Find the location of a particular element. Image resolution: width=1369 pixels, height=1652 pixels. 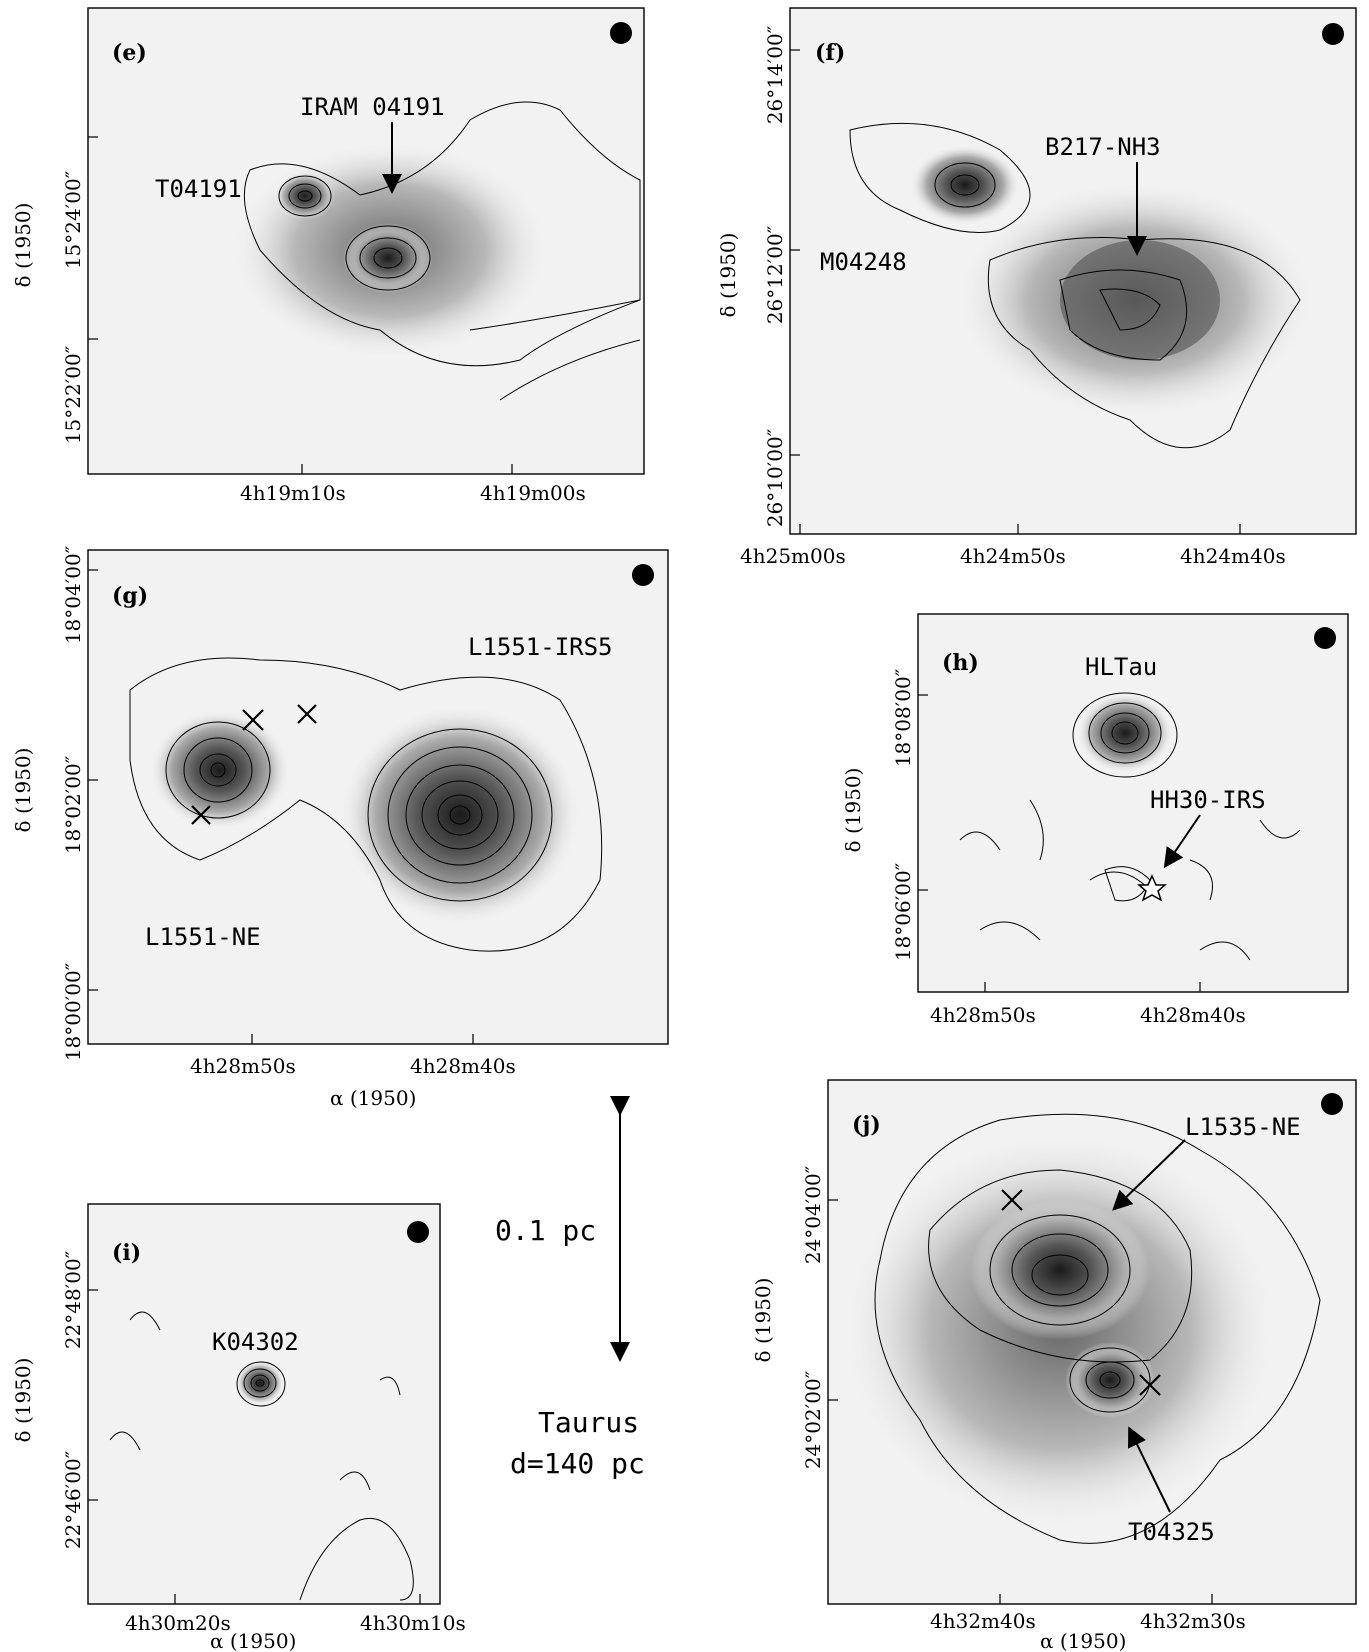

contours-g is located at coordinates (366, 804).